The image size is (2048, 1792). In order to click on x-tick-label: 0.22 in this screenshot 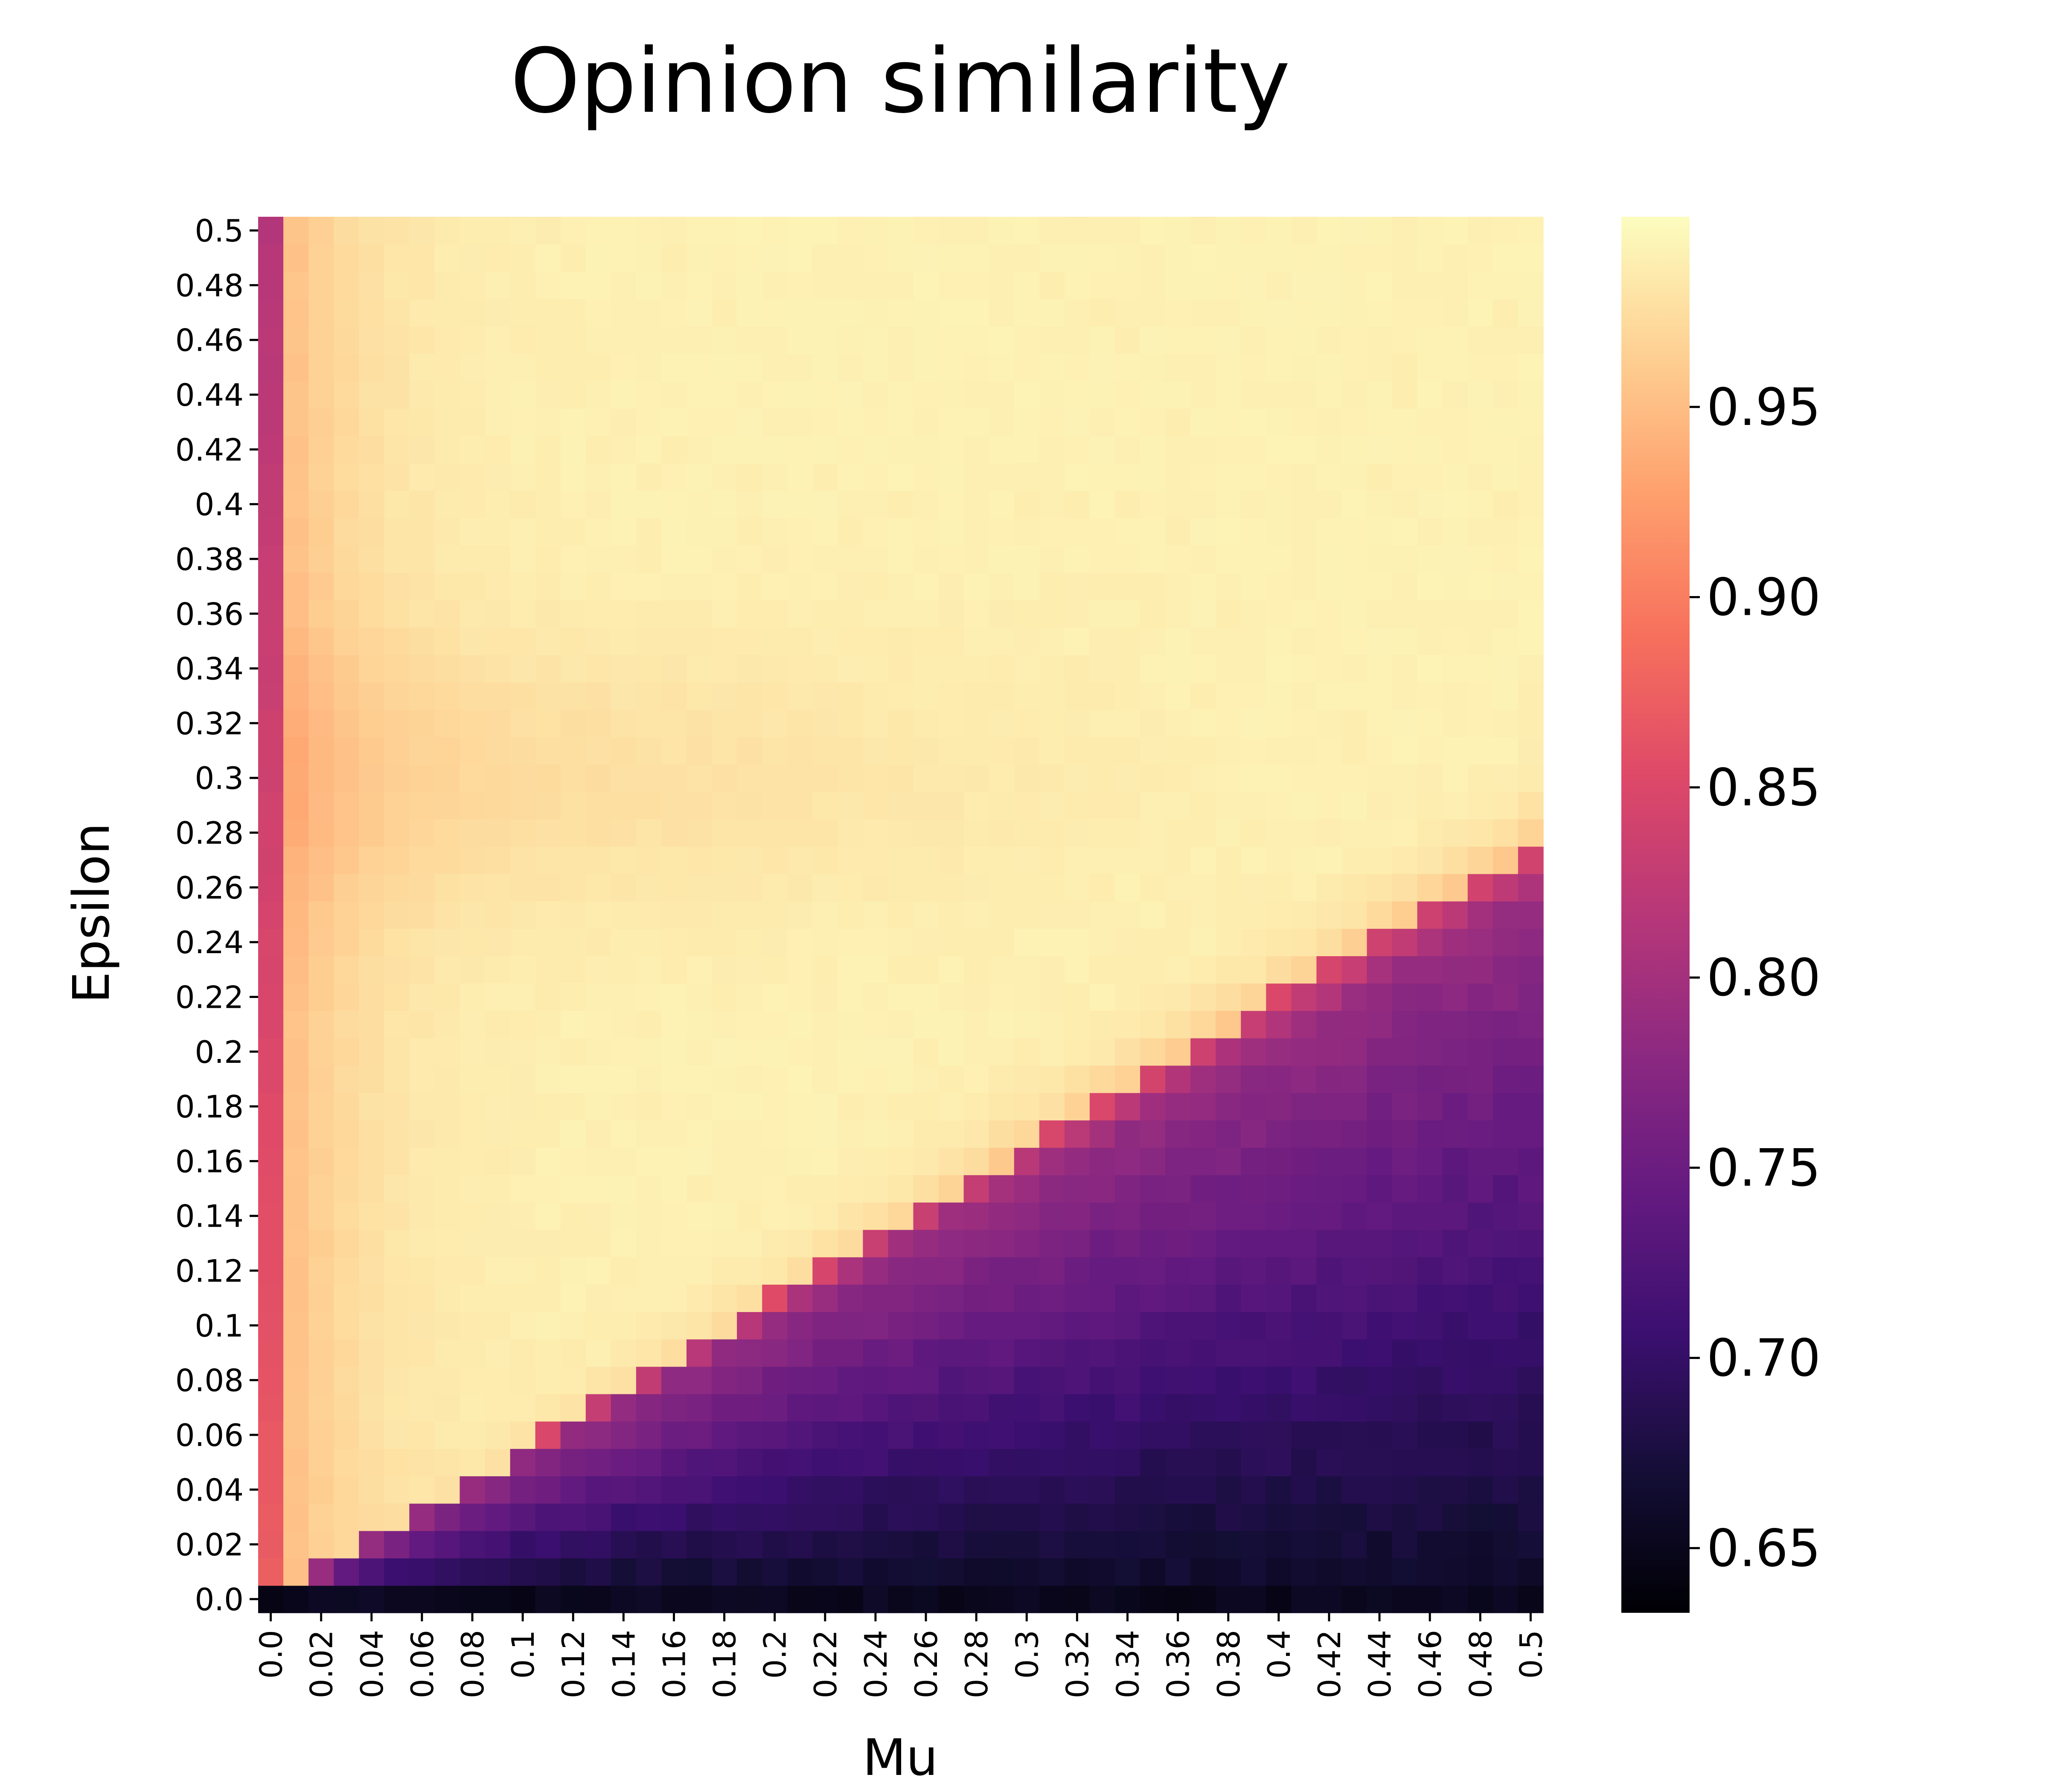, I will do `click(826, 1664)`.